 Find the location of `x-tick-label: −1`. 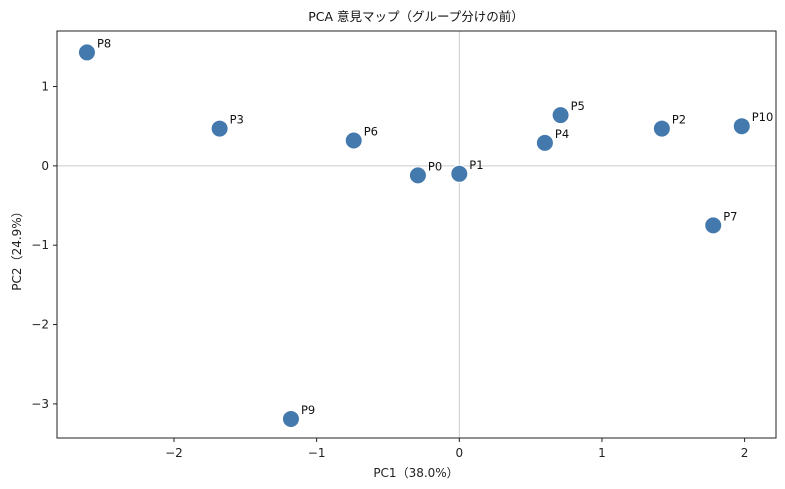

x-tick-label: −1 is located at coordinates (317, 453).